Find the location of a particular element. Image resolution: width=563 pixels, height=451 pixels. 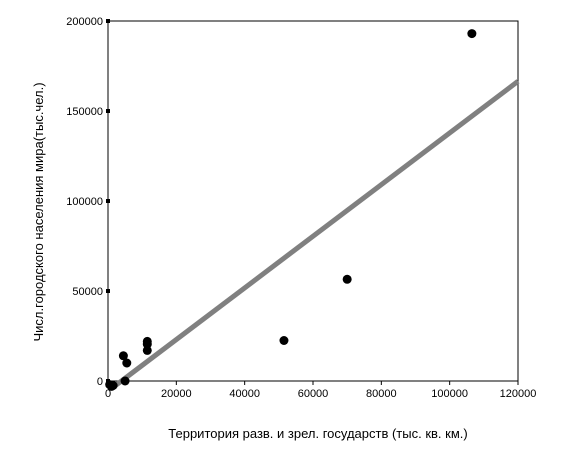

y-axis-ticks: 0 50000 100000 150000 200000 is located at coordinates (88, 202).